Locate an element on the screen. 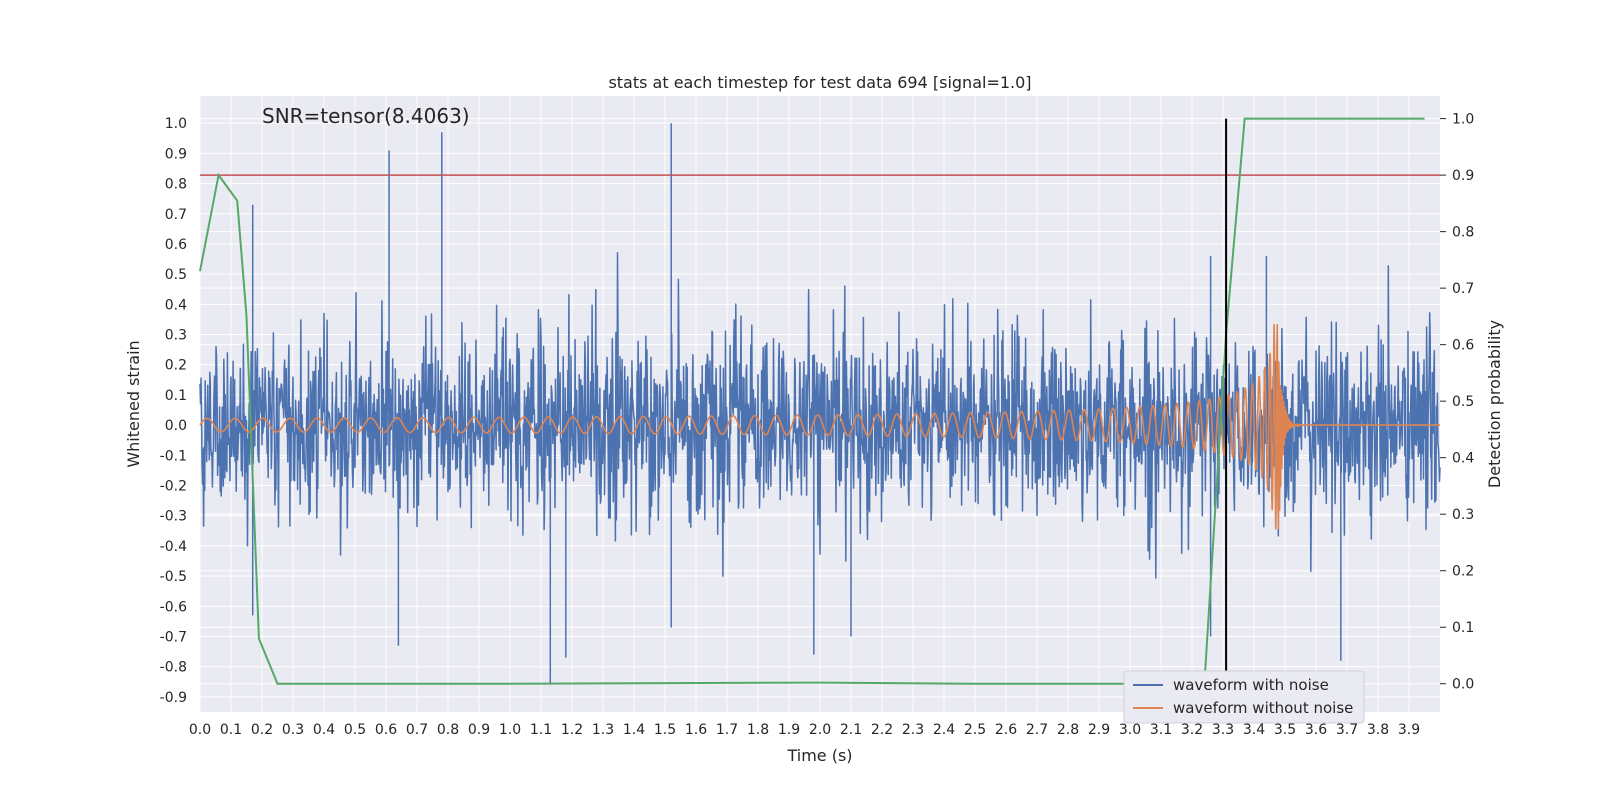  y-tick-label: -0.6 is located at coordinates (173, 607).